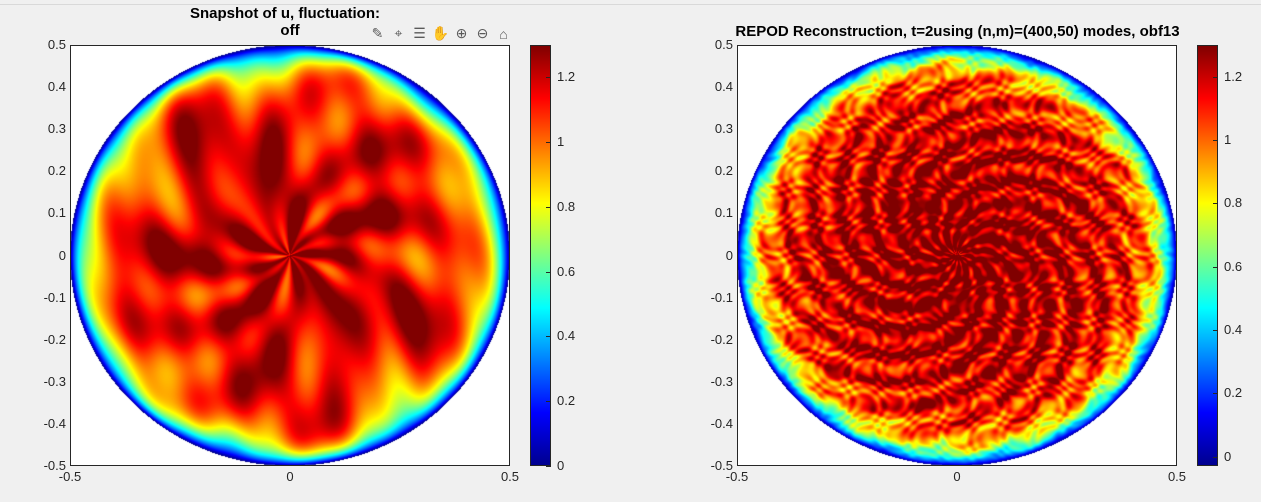  What do you see at coordinates (540, 255) in the screenshot?
I see `colorbar-left` at bounding box center [540, 255].